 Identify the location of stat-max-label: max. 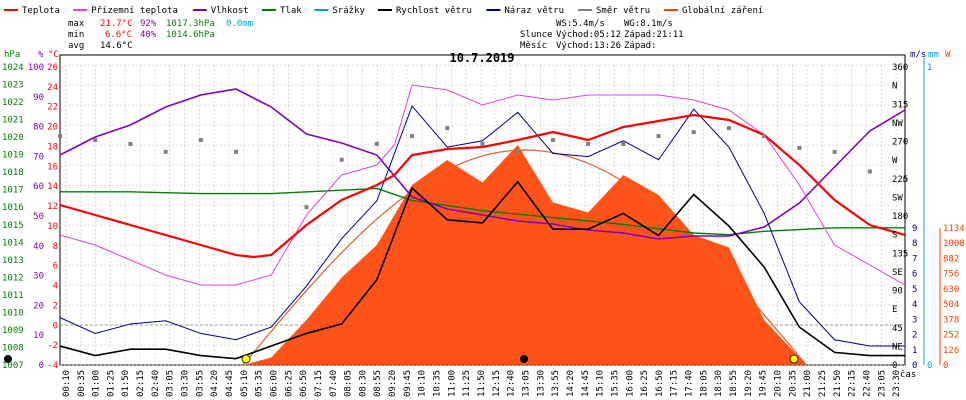
(76, 24).